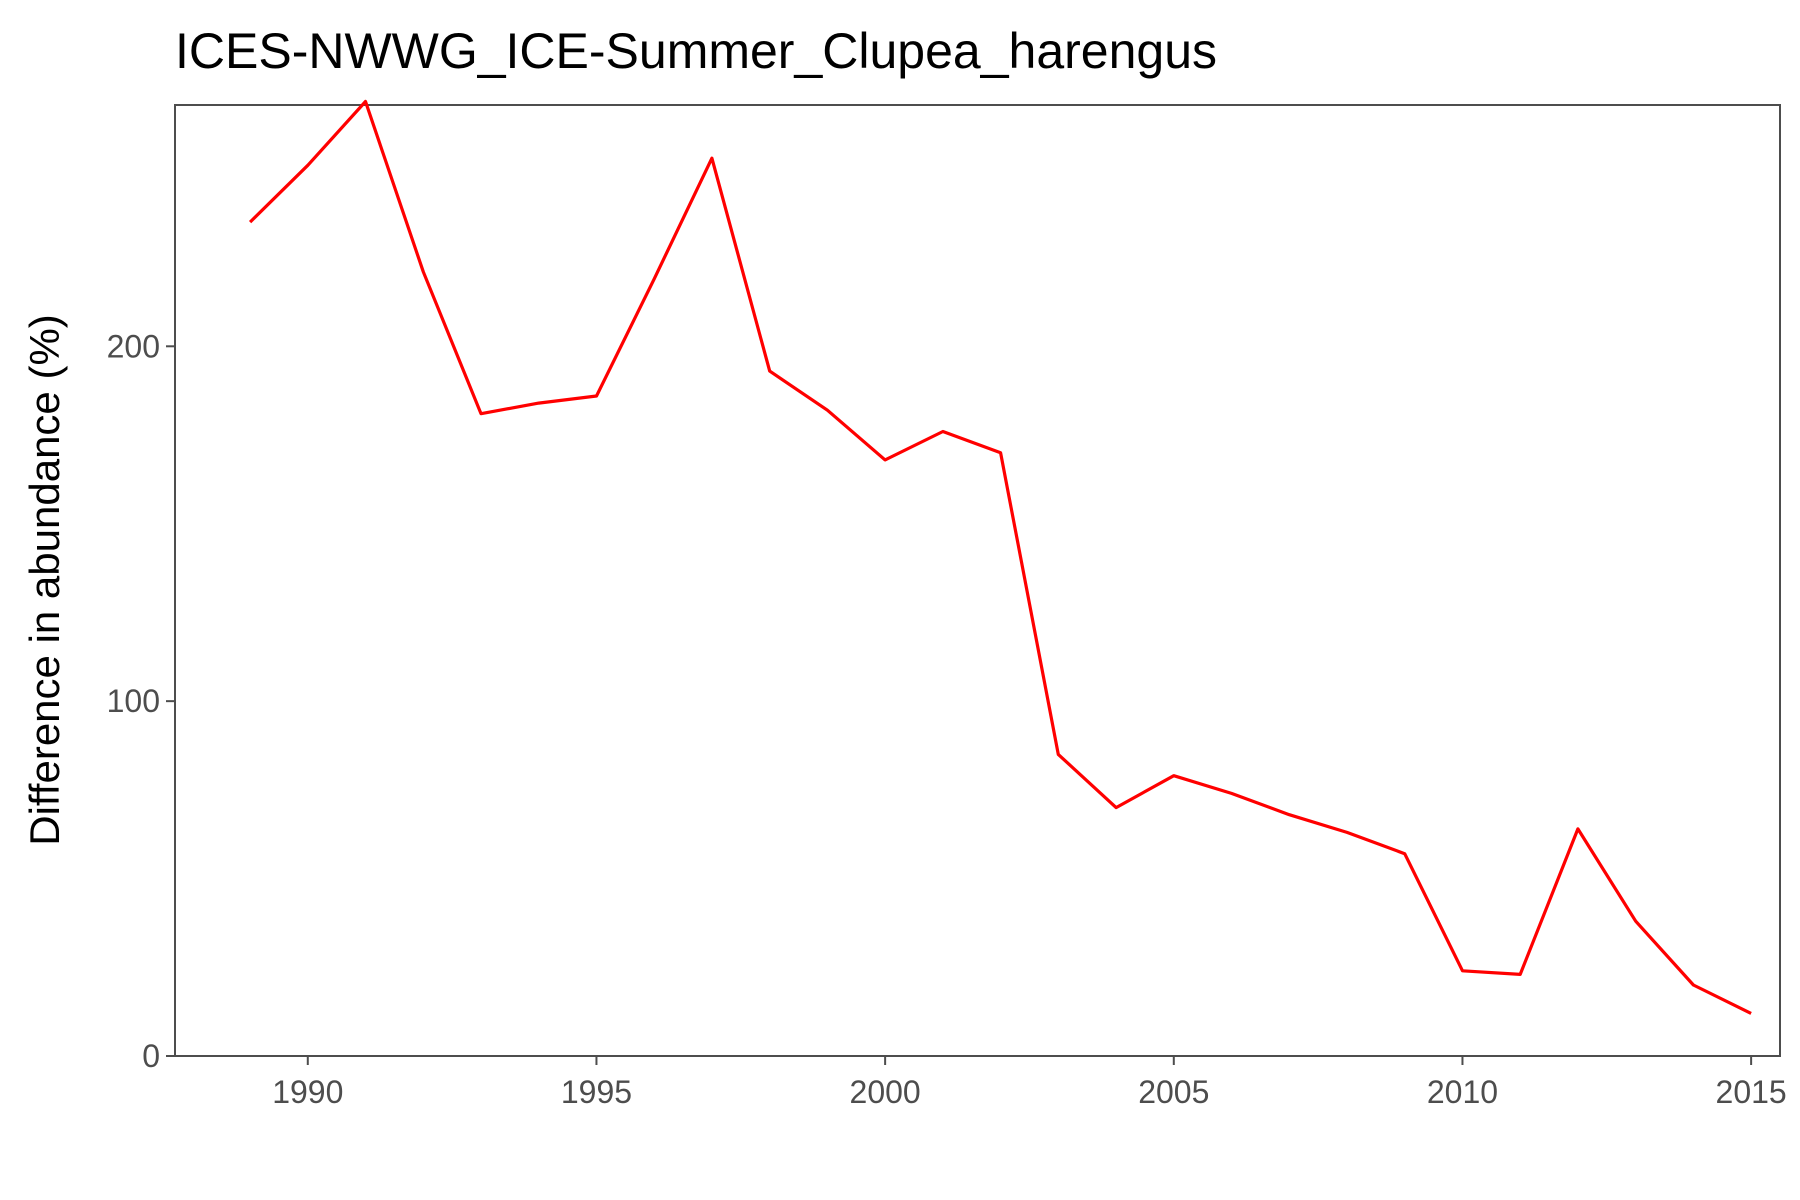 This screenshot has width=1800, height=1200. I want to click on y-tick-label: 200, so click(133, 346).